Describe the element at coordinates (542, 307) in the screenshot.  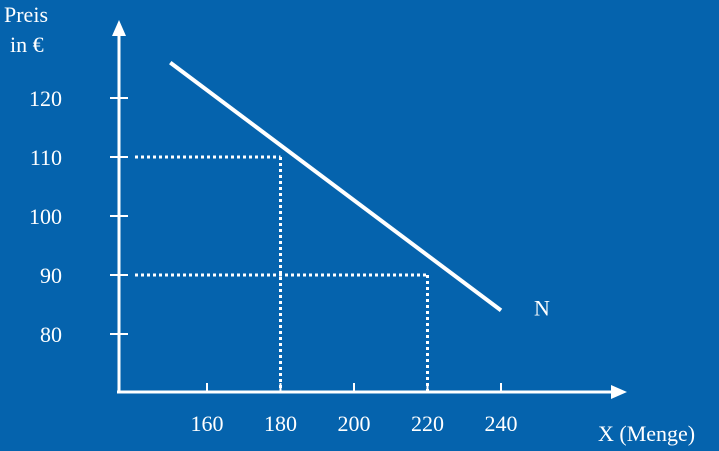
I see `series-label-N: N` at that location.